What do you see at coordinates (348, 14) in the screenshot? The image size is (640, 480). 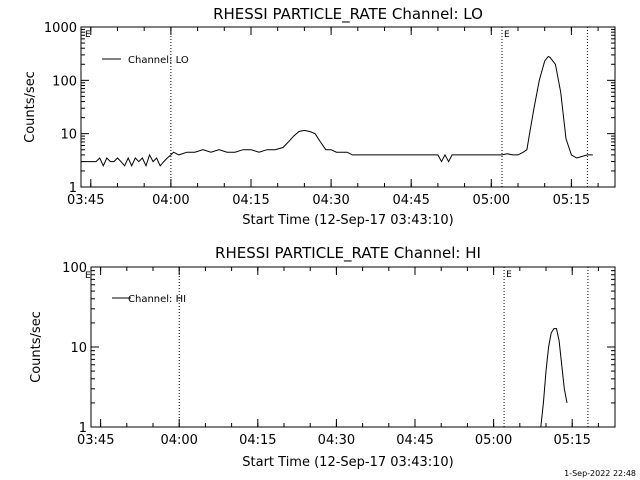 I see `chart-title: RHESSI PARTICLE_RATE Channel: LO` at bounding box center [348, 14].